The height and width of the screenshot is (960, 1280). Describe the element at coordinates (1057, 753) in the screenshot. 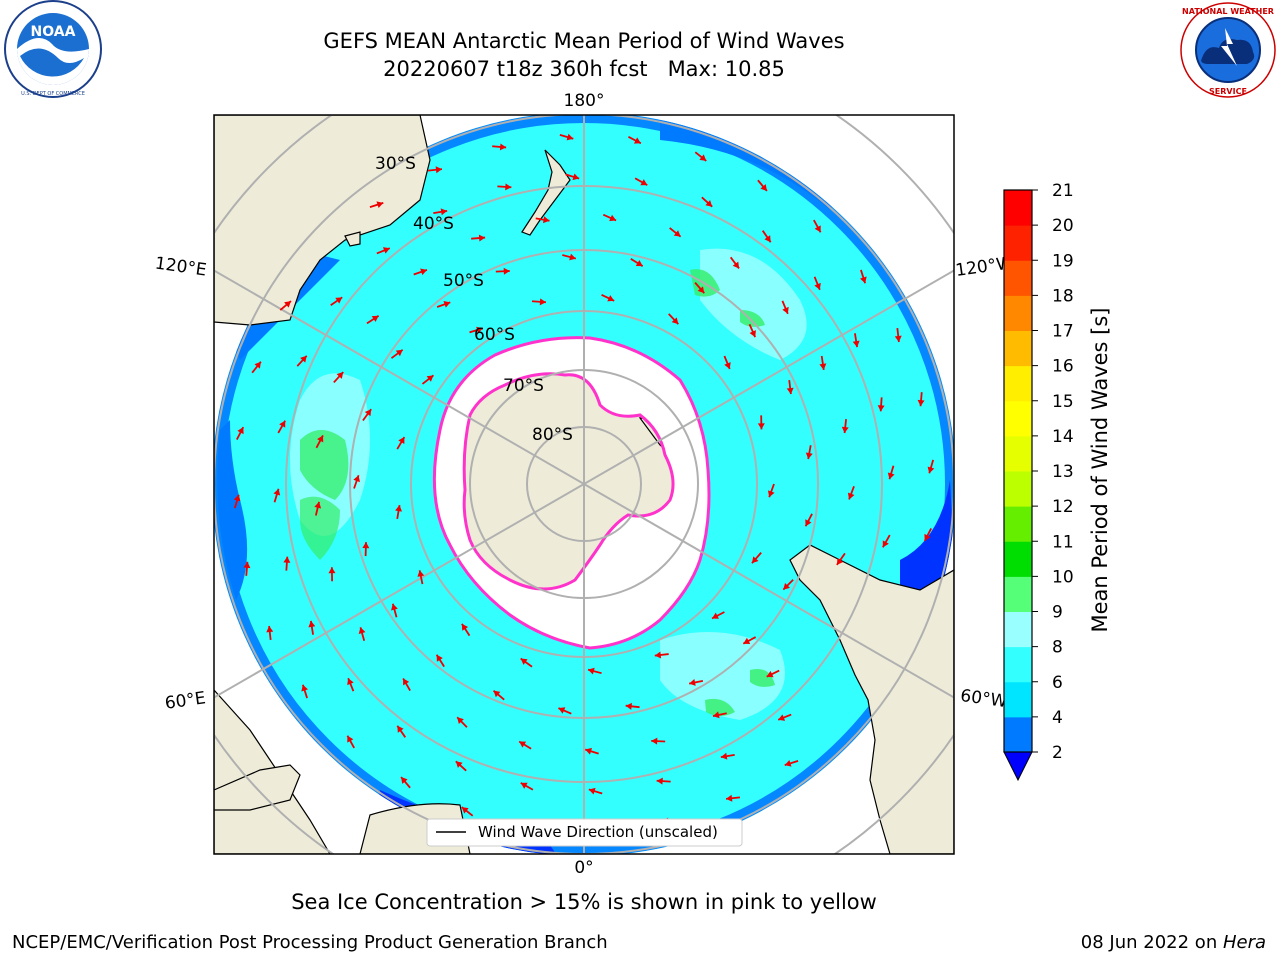

I see `colorbar-tick-label: 2` at that location.